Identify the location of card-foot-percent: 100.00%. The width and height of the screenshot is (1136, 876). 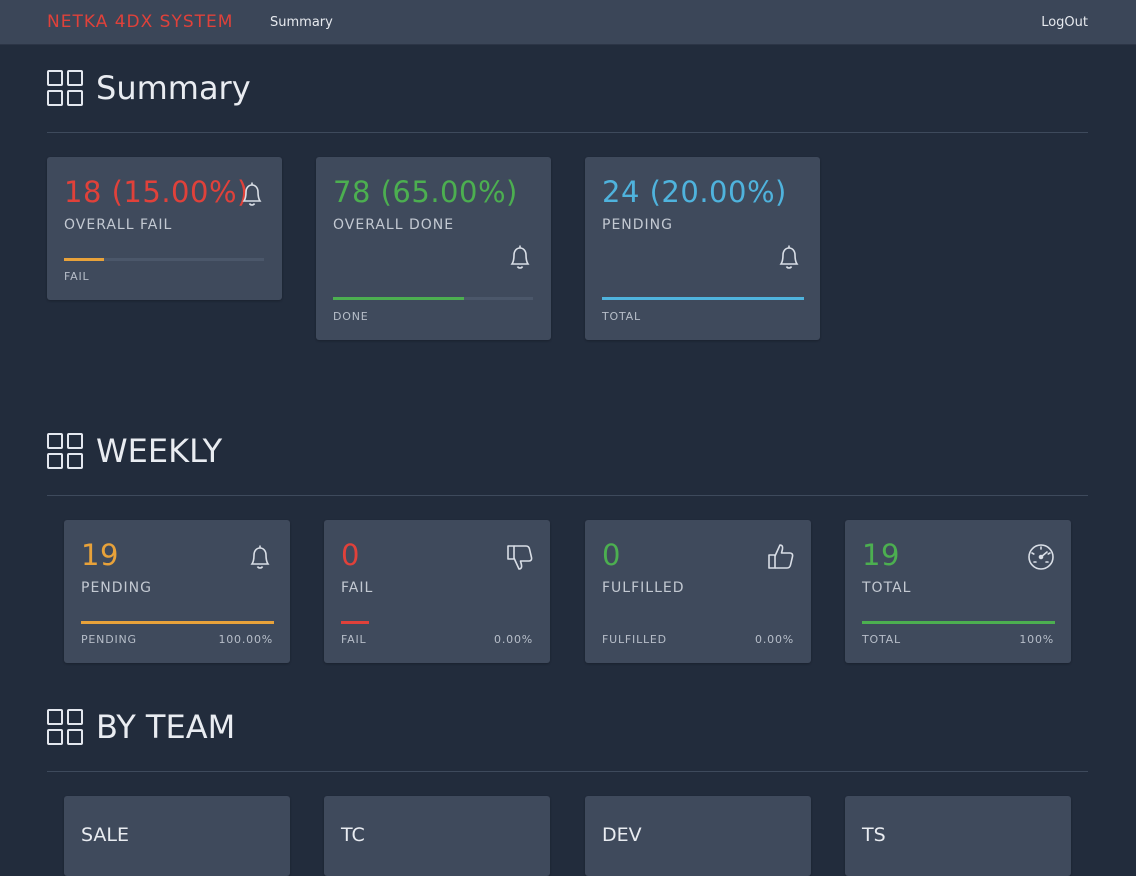
(245, 639).